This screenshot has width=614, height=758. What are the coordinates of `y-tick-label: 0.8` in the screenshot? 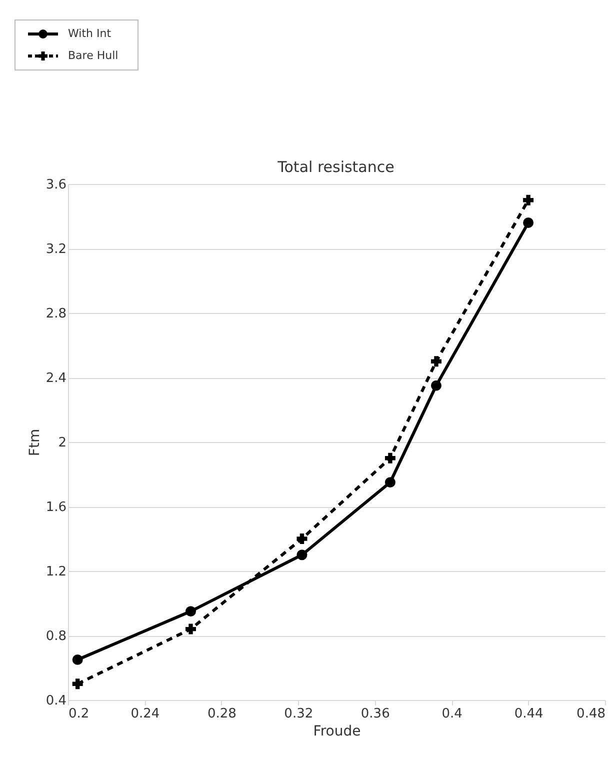 It's located at (56, 636).